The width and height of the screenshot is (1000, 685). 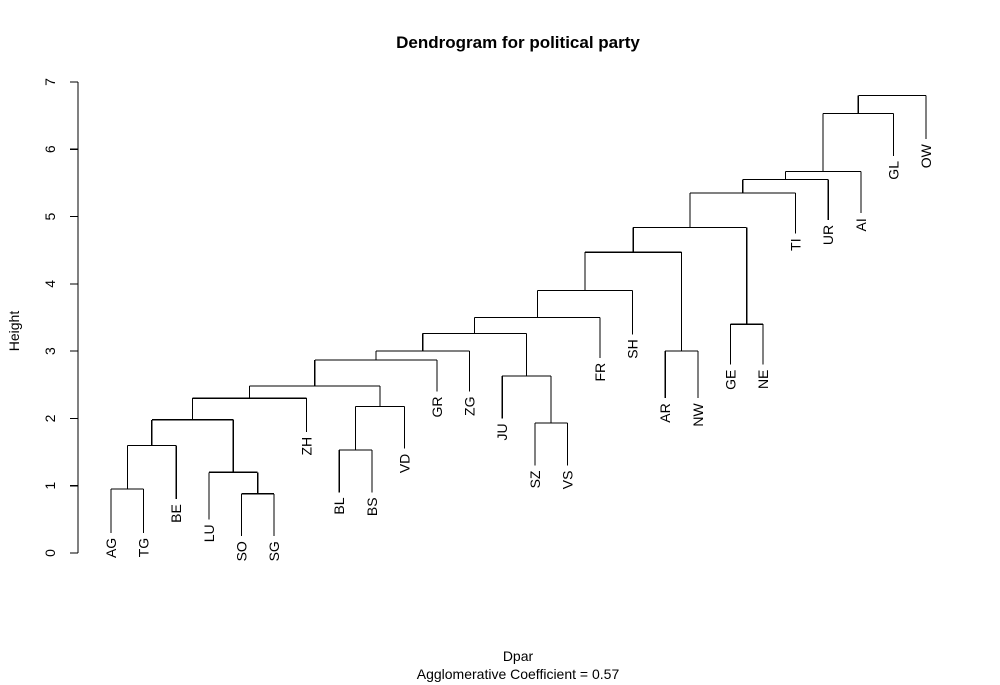 What do you see at coordinates (339, 505) in the screenshot?
I see `leaf-label-bl: BL` at bounding box center [339, 505].